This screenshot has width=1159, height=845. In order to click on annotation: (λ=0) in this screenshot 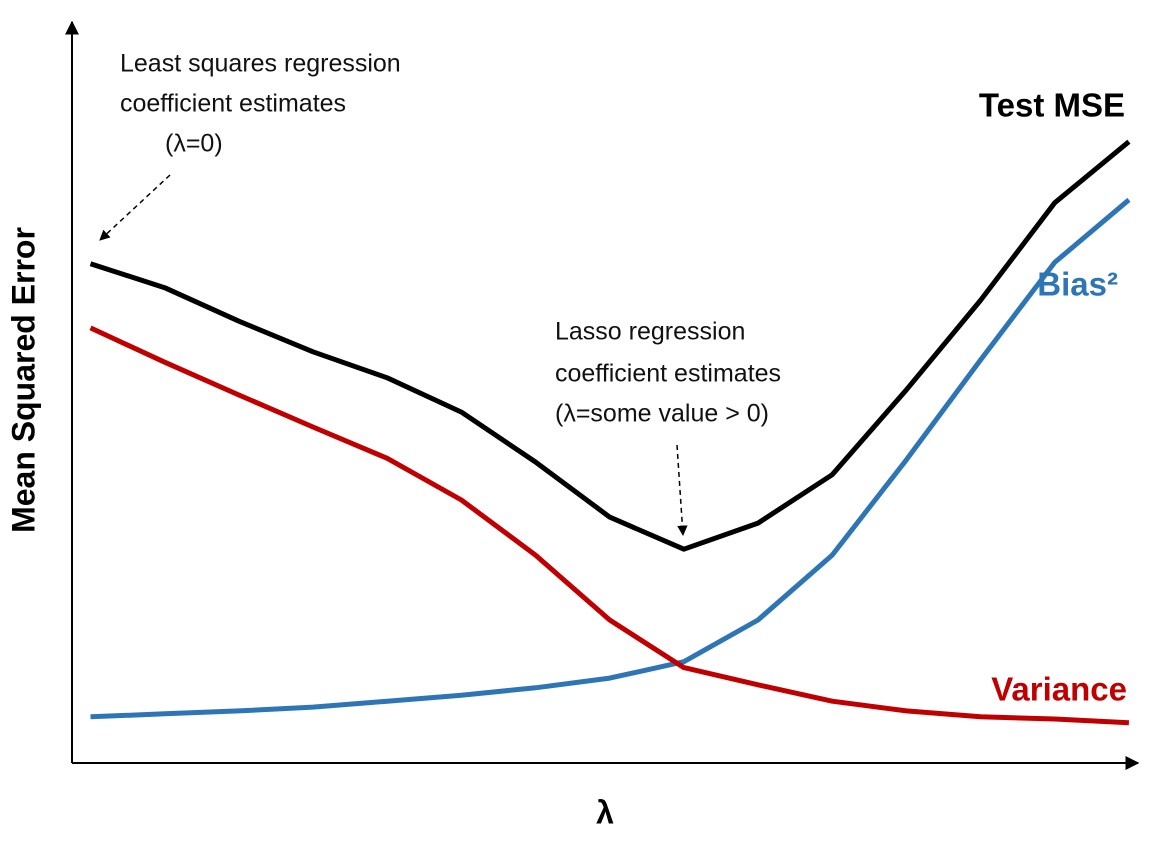, I will do `click(194, 144)`.